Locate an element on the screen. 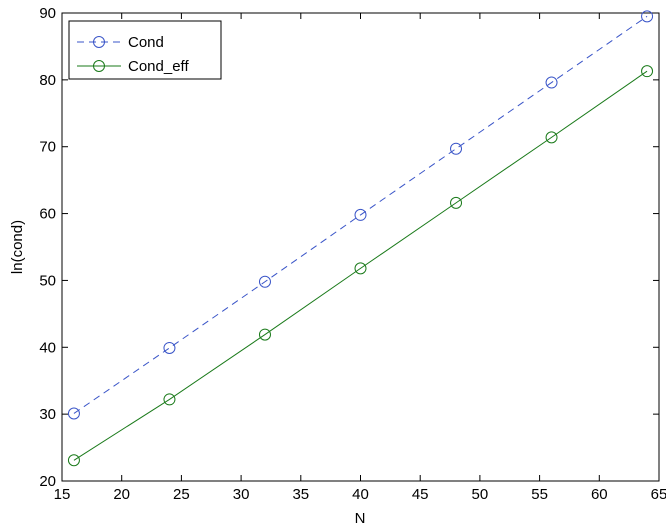  x-tick-label: 30 is located at coordinates (241, 494).